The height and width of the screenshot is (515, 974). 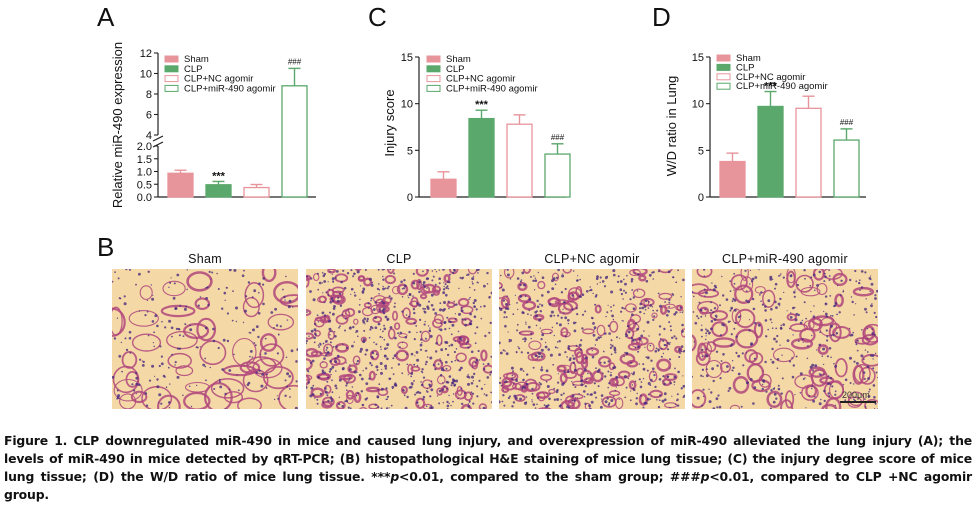 What do you see at coordinates (117, 125) in the screenshot?
I see `chart-a-y-axis-label: Relative miR-490 expression` at bounding box center [117, 125].